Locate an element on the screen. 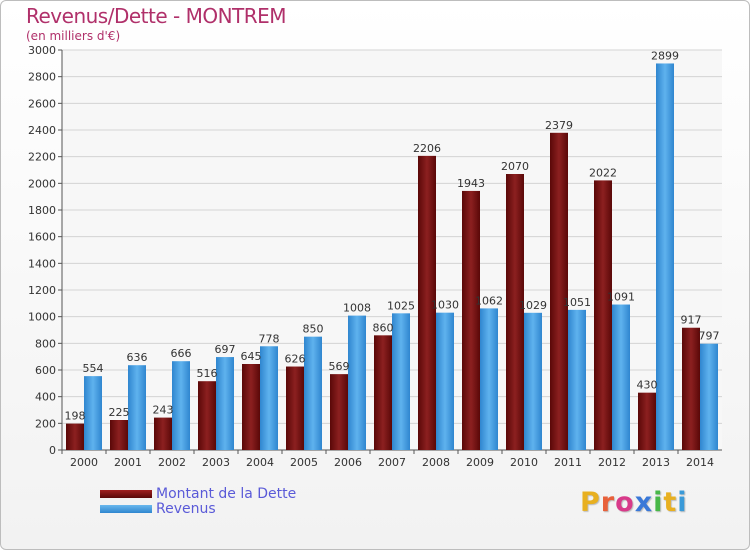 The image size is (750, 550). data-label-revenus: 697 is located at coordinates (225, 349).